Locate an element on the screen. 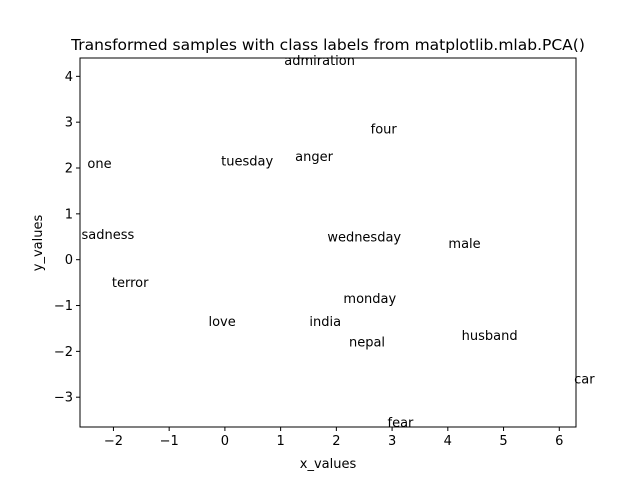 The height and width of the screenshot is (484, 640). y-tick-label: −2 is located at coordinates (63, 352).